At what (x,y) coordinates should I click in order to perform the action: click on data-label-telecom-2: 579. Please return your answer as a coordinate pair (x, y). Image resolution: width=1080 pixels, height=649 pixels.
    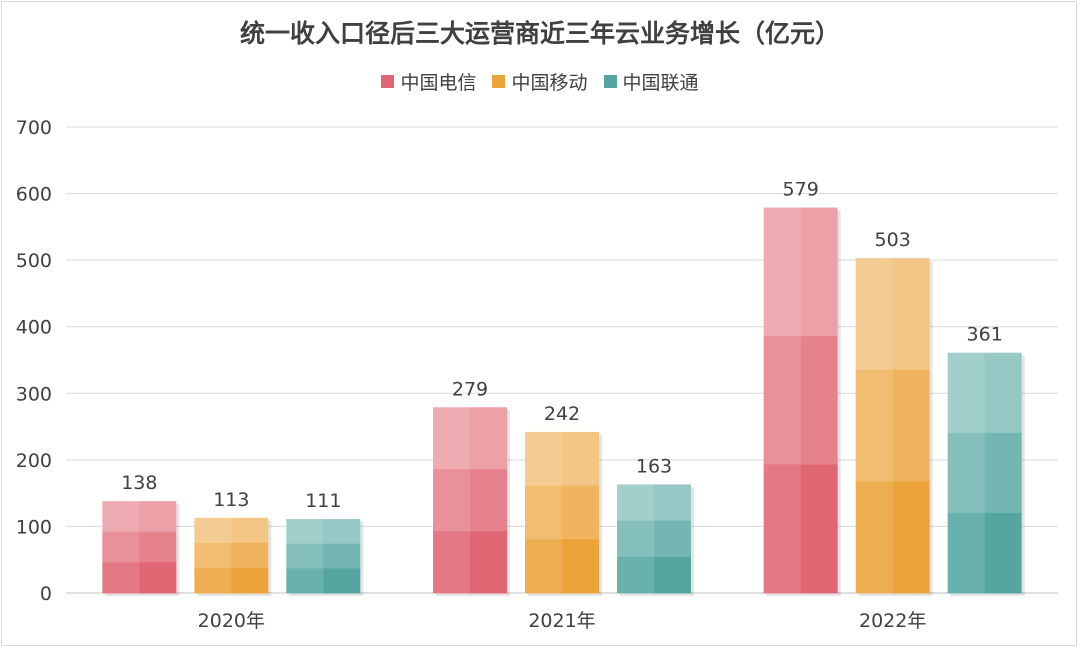
    Looking at the image, I should click on (801, 190).